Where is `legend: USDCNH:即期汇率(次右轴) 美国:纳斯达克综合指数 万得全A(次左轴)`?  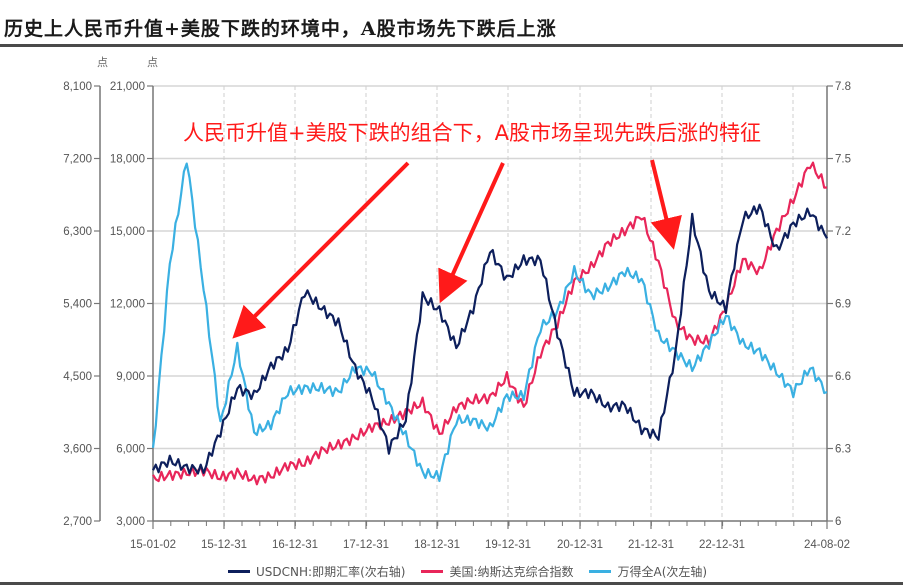
legend: USDCNH:即期汇率(次右轴) 美国:纳斯达克综合指数 万得全A(次左轴) is located at coordinates (475, 571).